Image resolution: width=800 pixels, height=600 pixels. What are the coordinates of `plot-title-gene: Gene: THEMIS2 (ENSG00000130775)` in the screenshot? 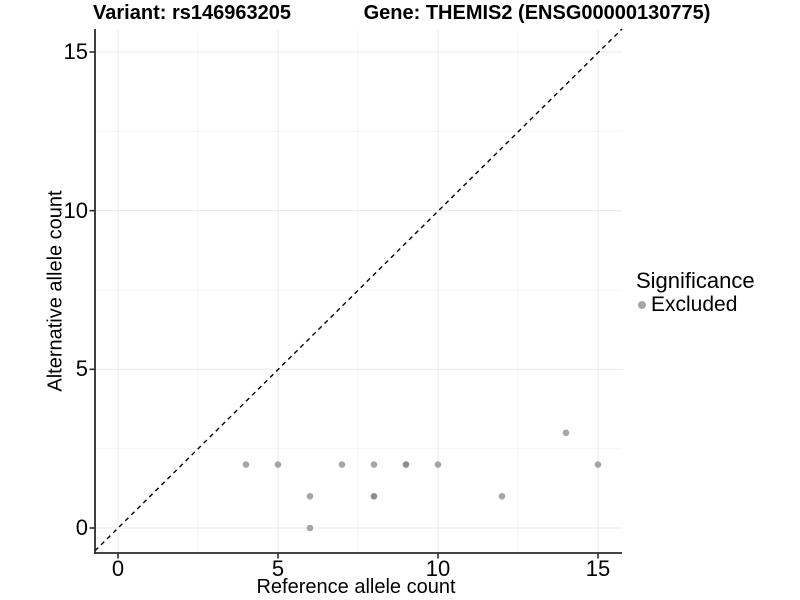 It's located at (537, 13).